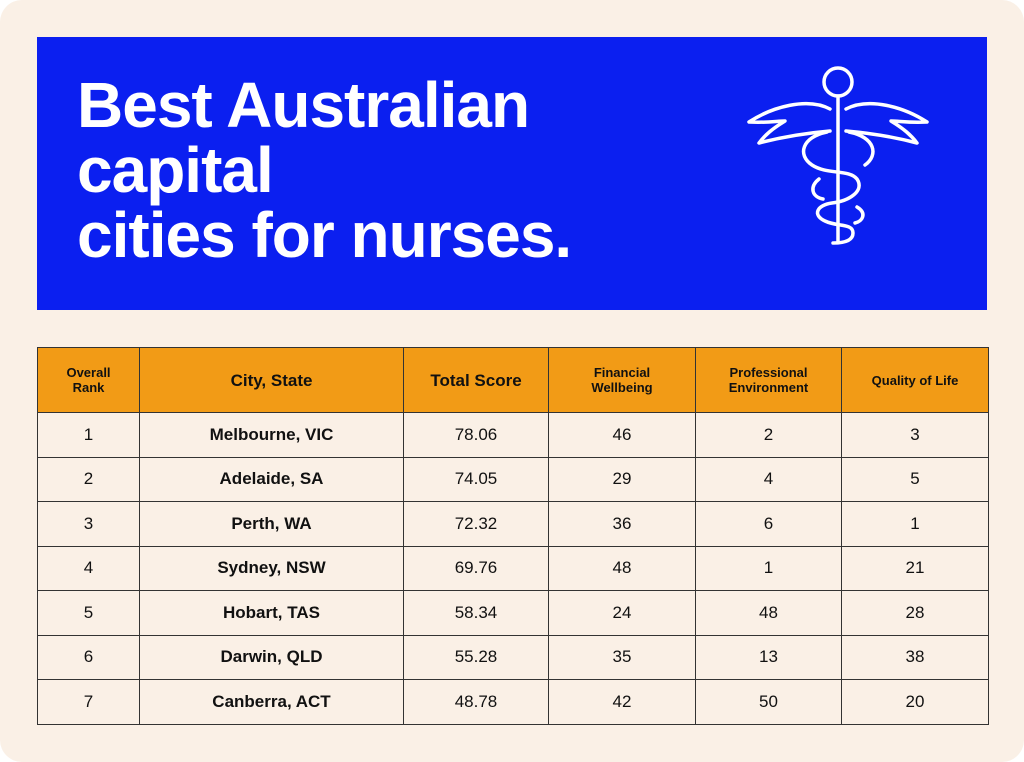  What do you see at coordinates (476, 657) in the screenshot?
I see `table-cell: 55.28` at bounding box center [476, 657].